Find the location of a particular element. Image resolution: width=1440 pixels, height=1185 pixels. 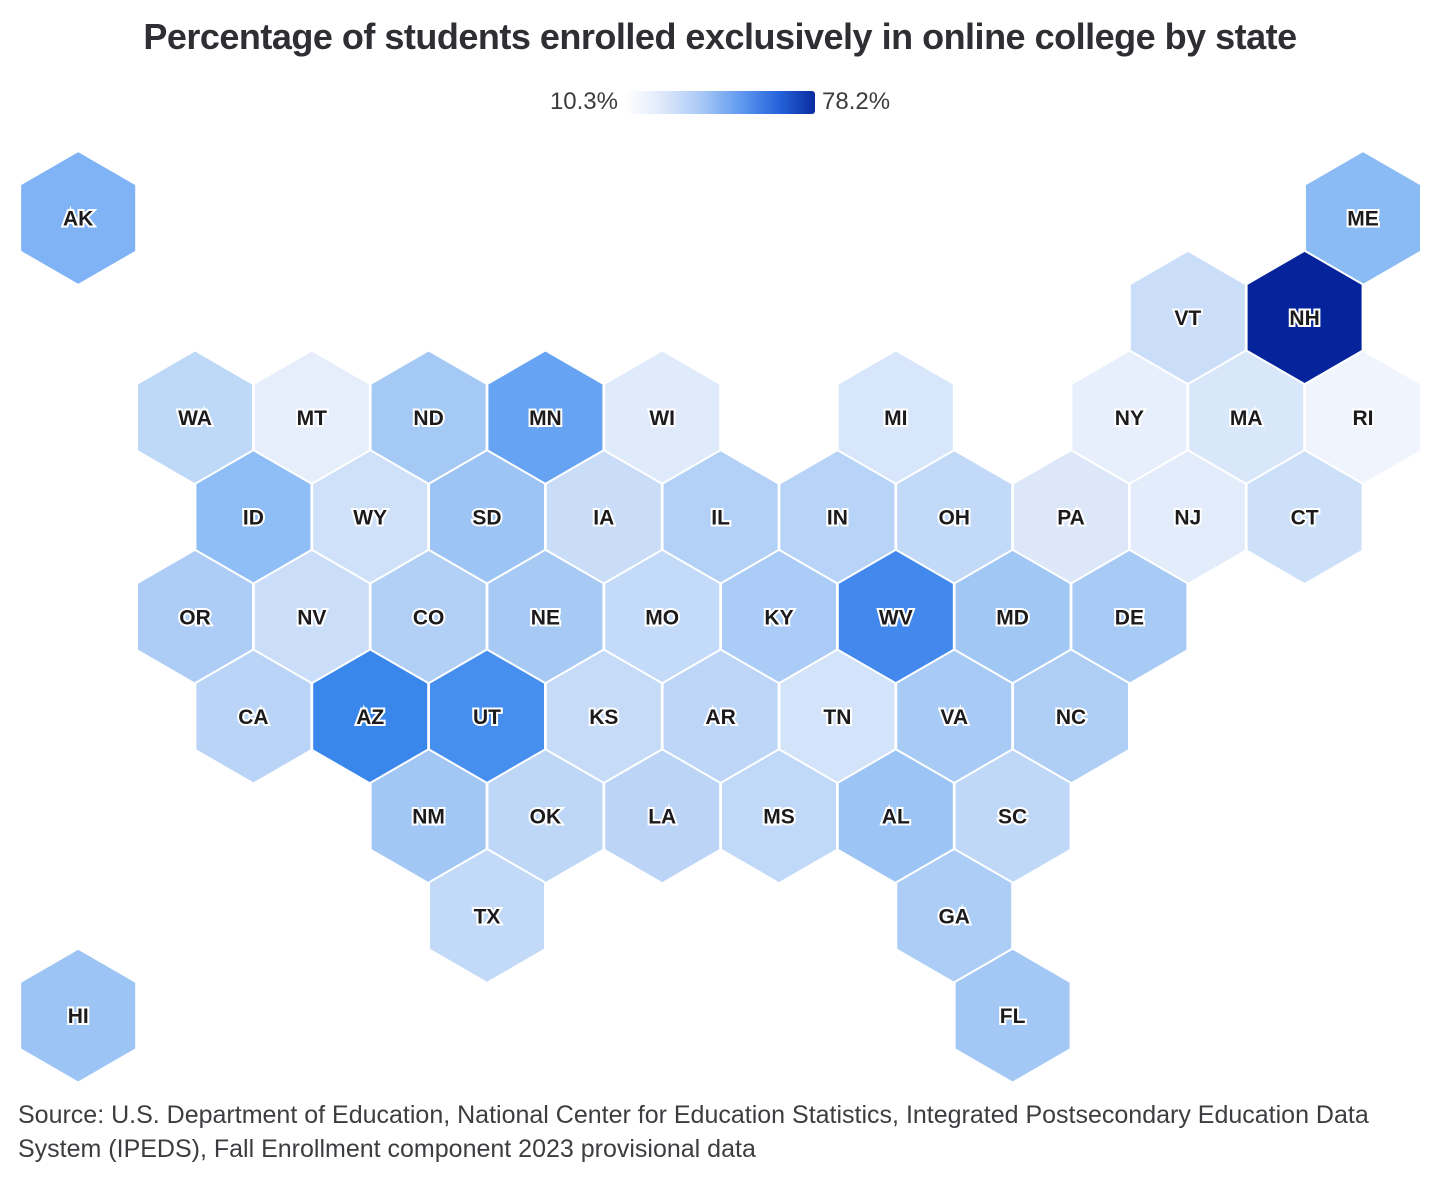

state-hex-HI is located at coordinates (78, 1015).